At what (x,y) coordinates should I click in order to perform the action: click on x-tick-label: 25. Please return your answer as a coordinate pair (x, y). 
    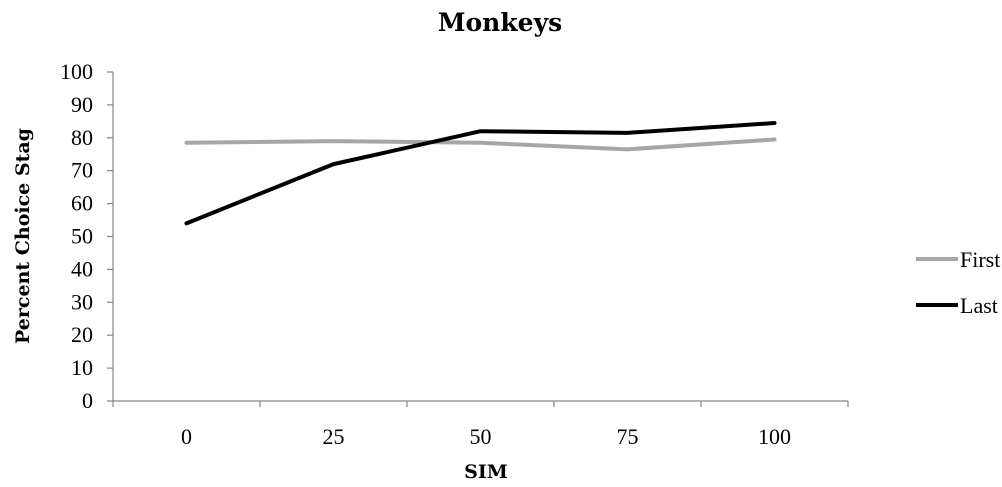
    Looking at the image, I should click on (334, 436).